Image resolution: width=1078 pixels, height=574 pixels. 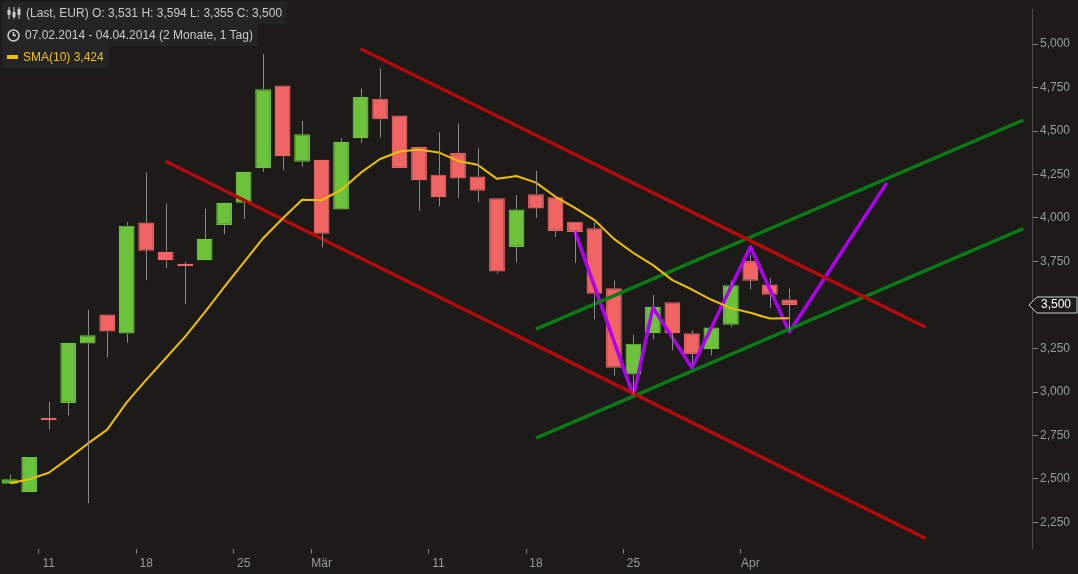 I want to click on y-tick-label: 2,250, so click(x=1055, y=521).